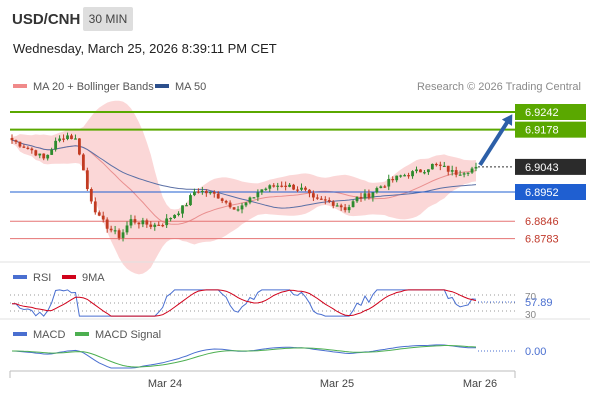 The height and width of the screenshot is (400, 590). Describe the element at coordinates (165, 384) in the screenshot. I see `x-tick-mar24: Mar 24` at that location.